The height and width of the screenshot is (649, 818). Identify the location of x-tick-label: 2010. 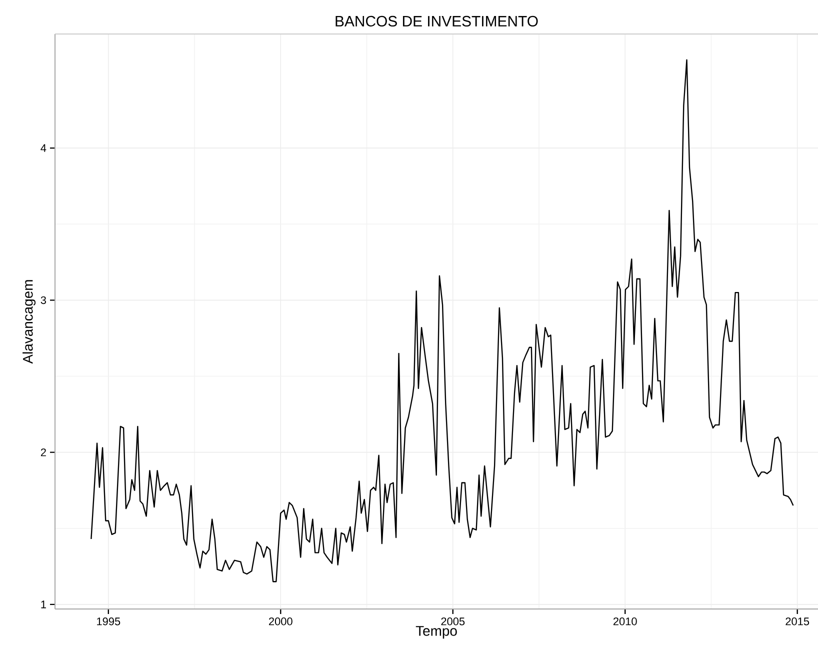
(625, 622).